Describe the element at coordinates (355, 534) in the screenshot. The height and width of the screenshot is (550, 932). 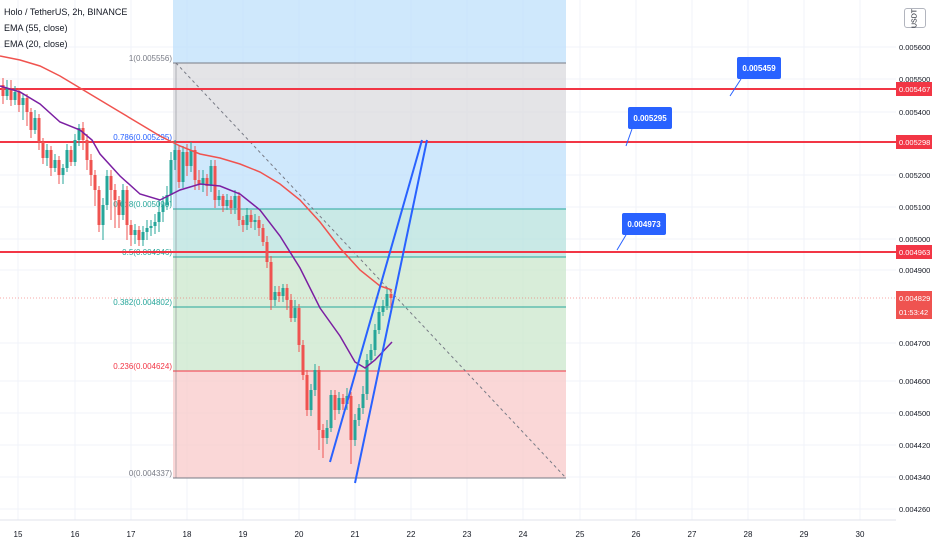
I see `time-tick-label: 21` at that location.